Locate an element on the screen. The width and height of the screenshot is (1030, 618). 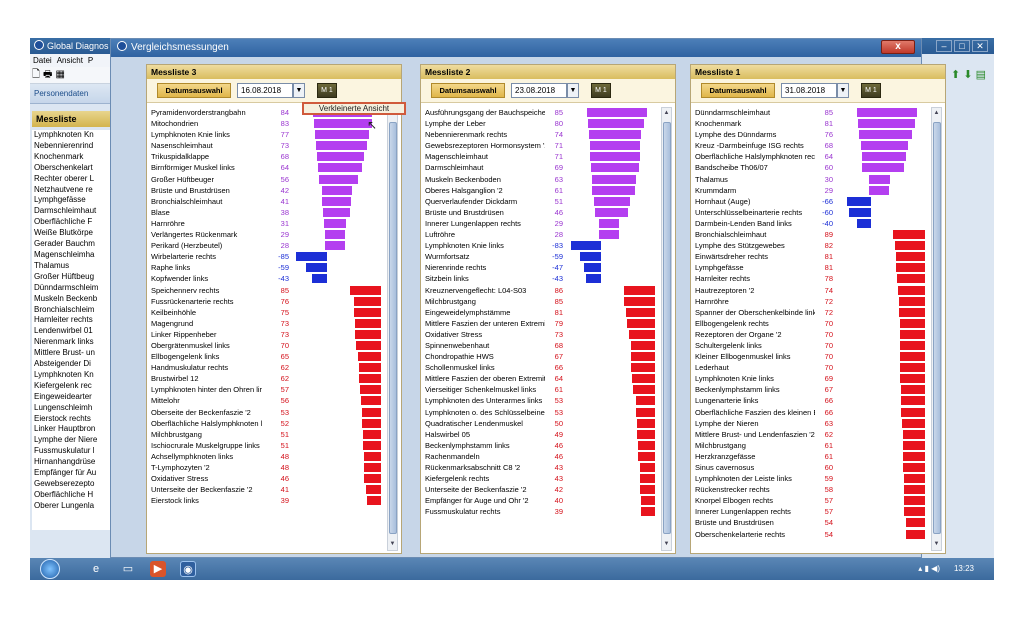
measurement-row: Ellbogengelenk links 65 is located at coordinates (268, 356).